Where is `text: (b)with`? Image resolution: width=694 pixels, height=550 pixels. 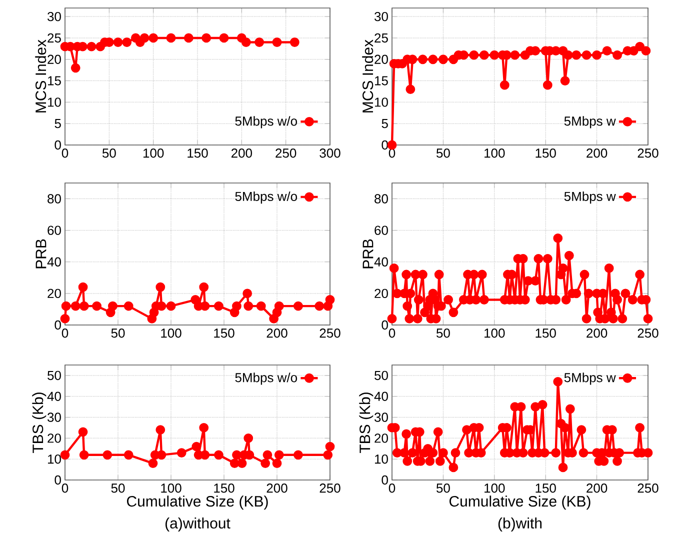
text: (b)with is located at coordinates (520, 525).